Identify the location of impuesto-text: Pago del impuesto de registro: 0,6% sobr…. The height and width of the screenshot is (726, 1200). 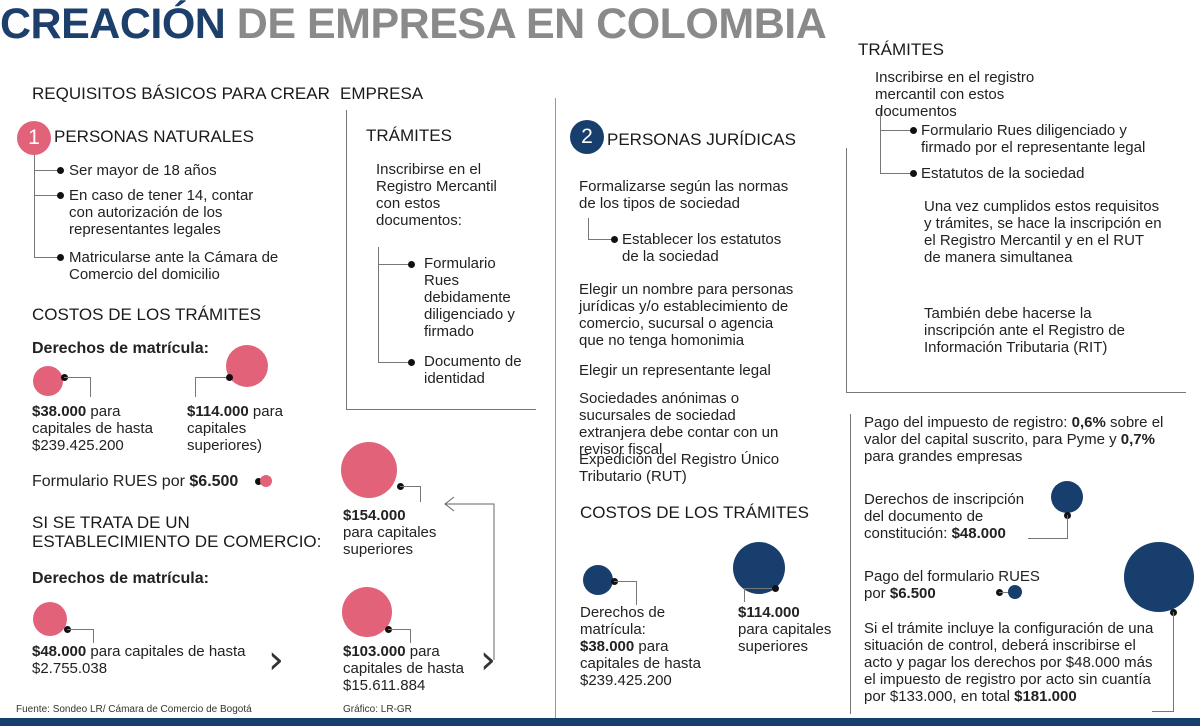
(1024, 439).